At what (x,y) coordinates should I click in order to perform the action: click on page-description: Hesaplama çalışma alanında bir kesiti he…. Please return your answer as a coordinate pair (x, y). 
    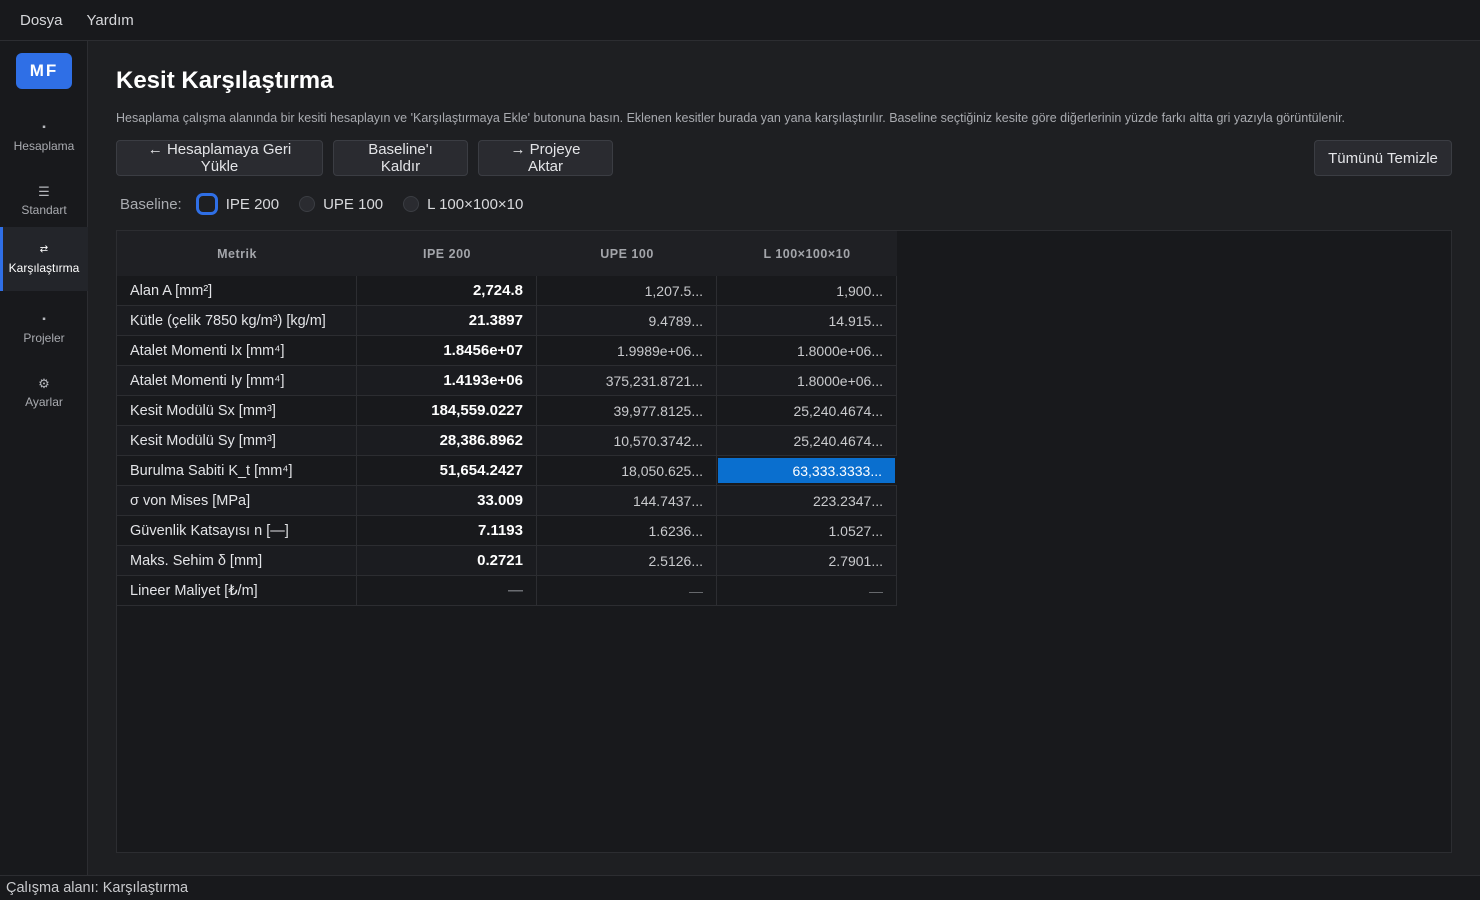
    Looking at the image, I should click on (731, 118).